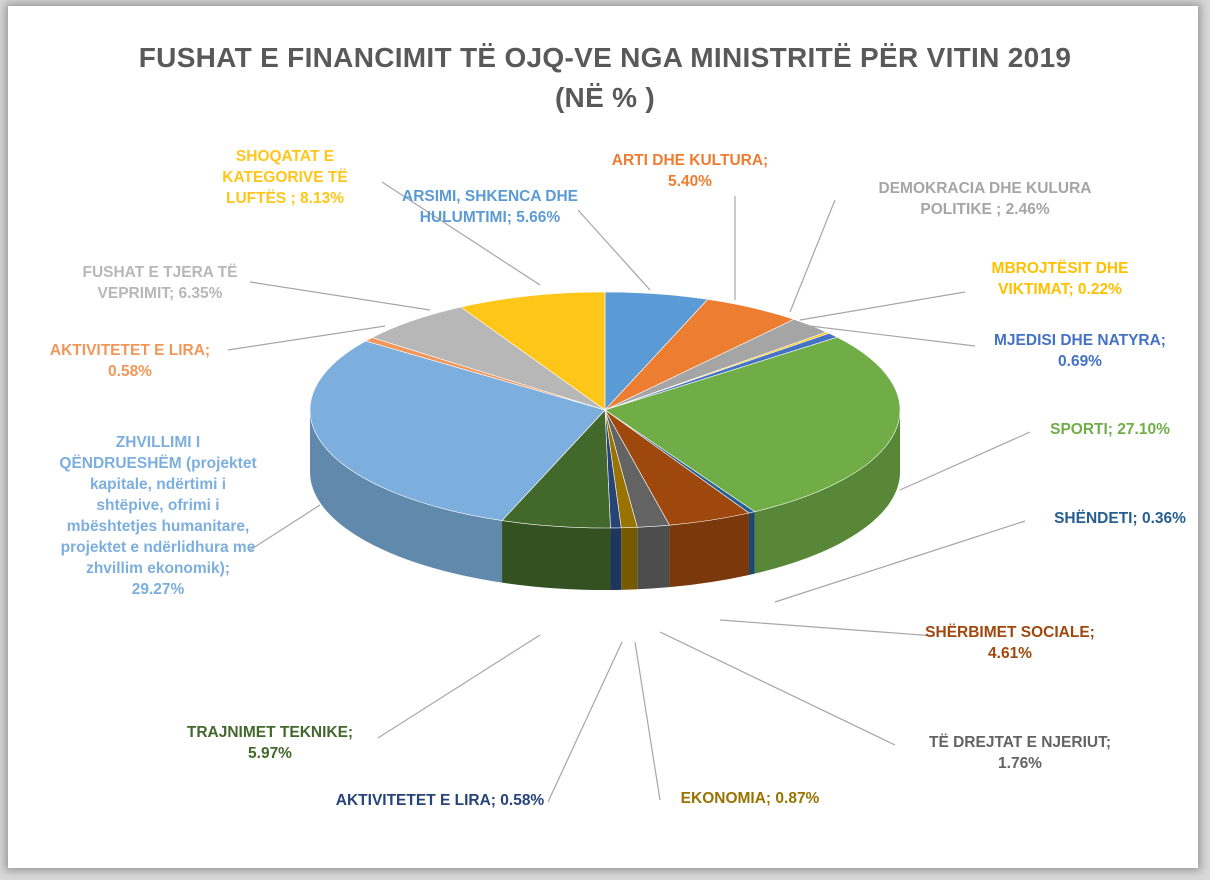 Image resolution: width=1210 pixels, height=880 pixels. I want to click on label-value: 6.35%, so click(200, 293).